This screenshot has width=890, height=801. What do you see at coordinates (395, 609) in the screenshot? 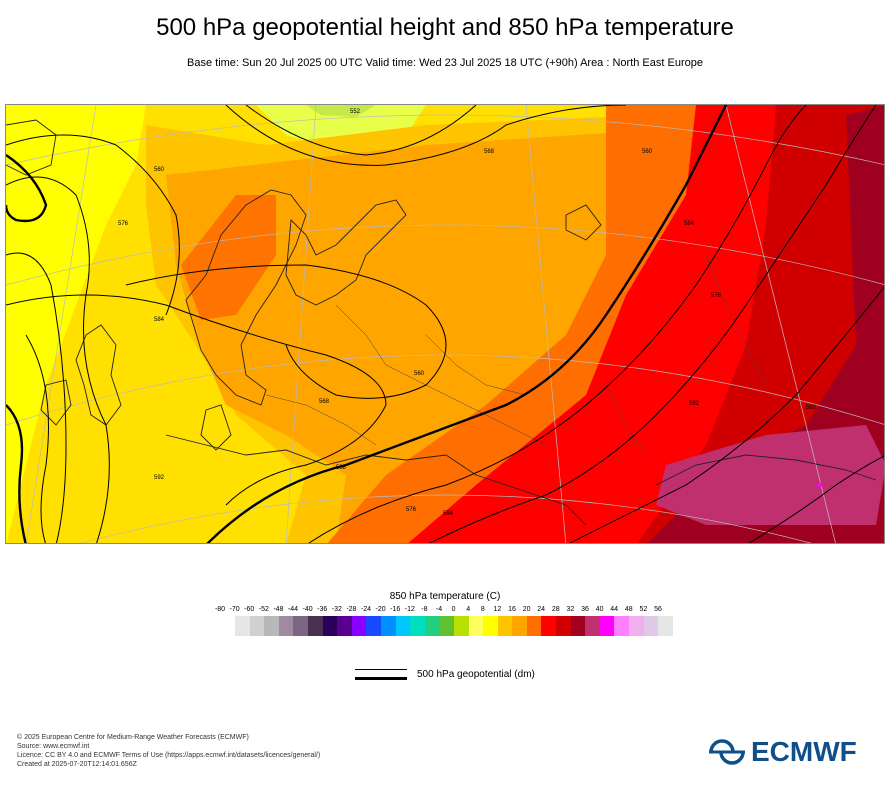
I see `legend-tick-label: -16` at bounding box center [395, 609].